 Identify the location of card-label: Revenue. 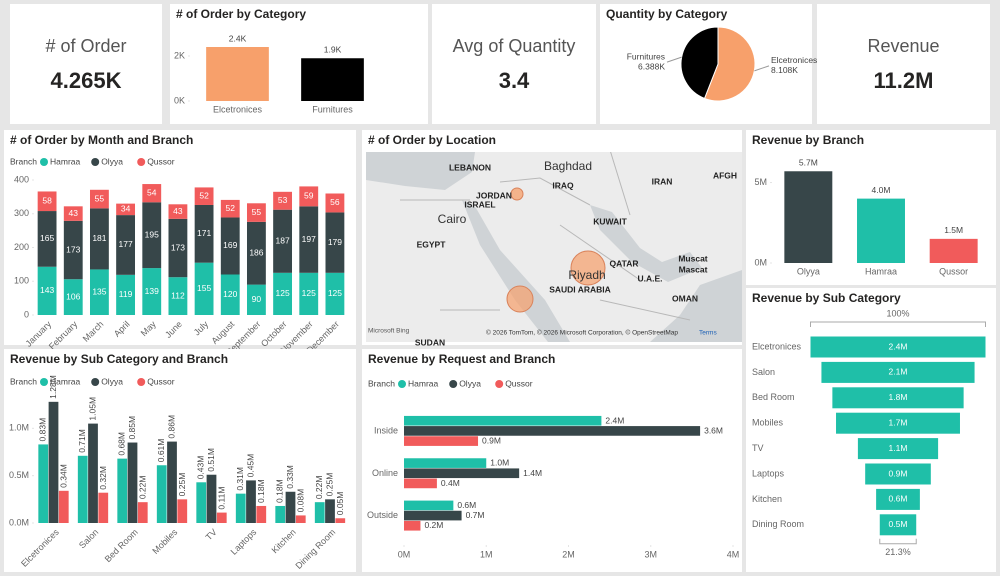
(903, 46).